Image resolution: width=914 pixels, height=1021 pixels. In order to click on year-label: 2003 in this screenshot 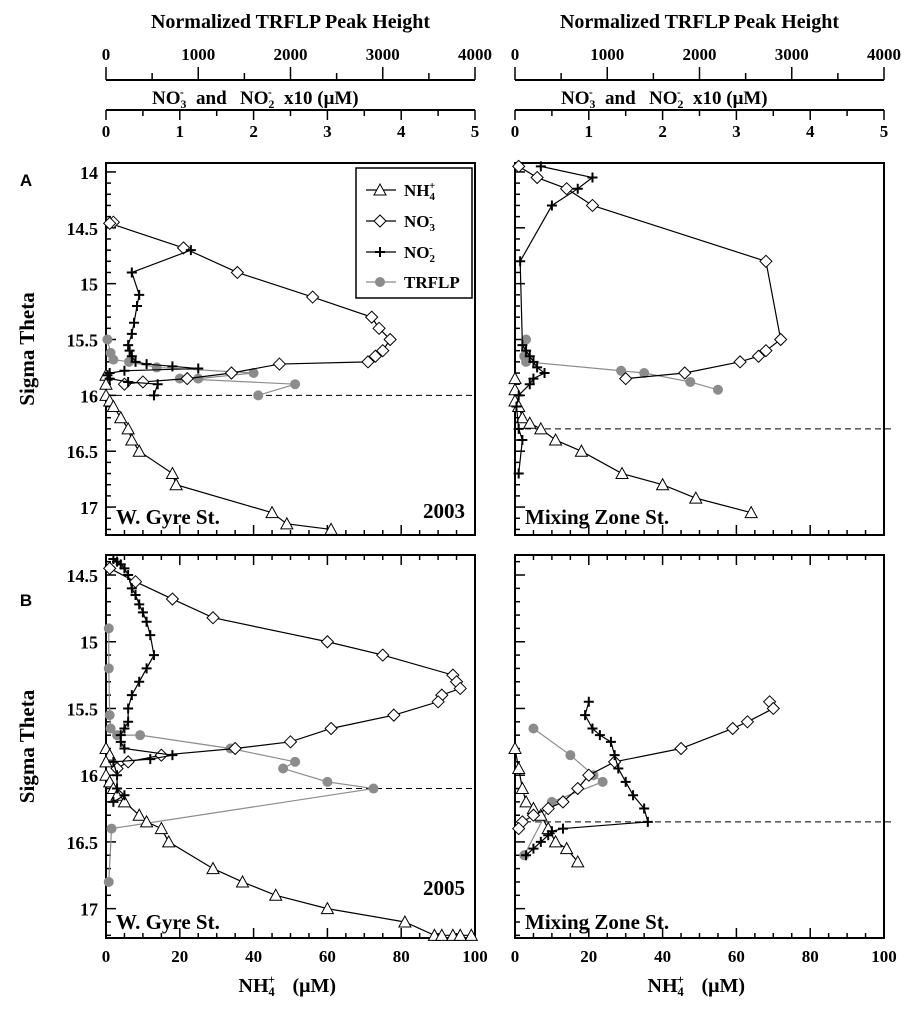, I will do `click(444, 511)`.